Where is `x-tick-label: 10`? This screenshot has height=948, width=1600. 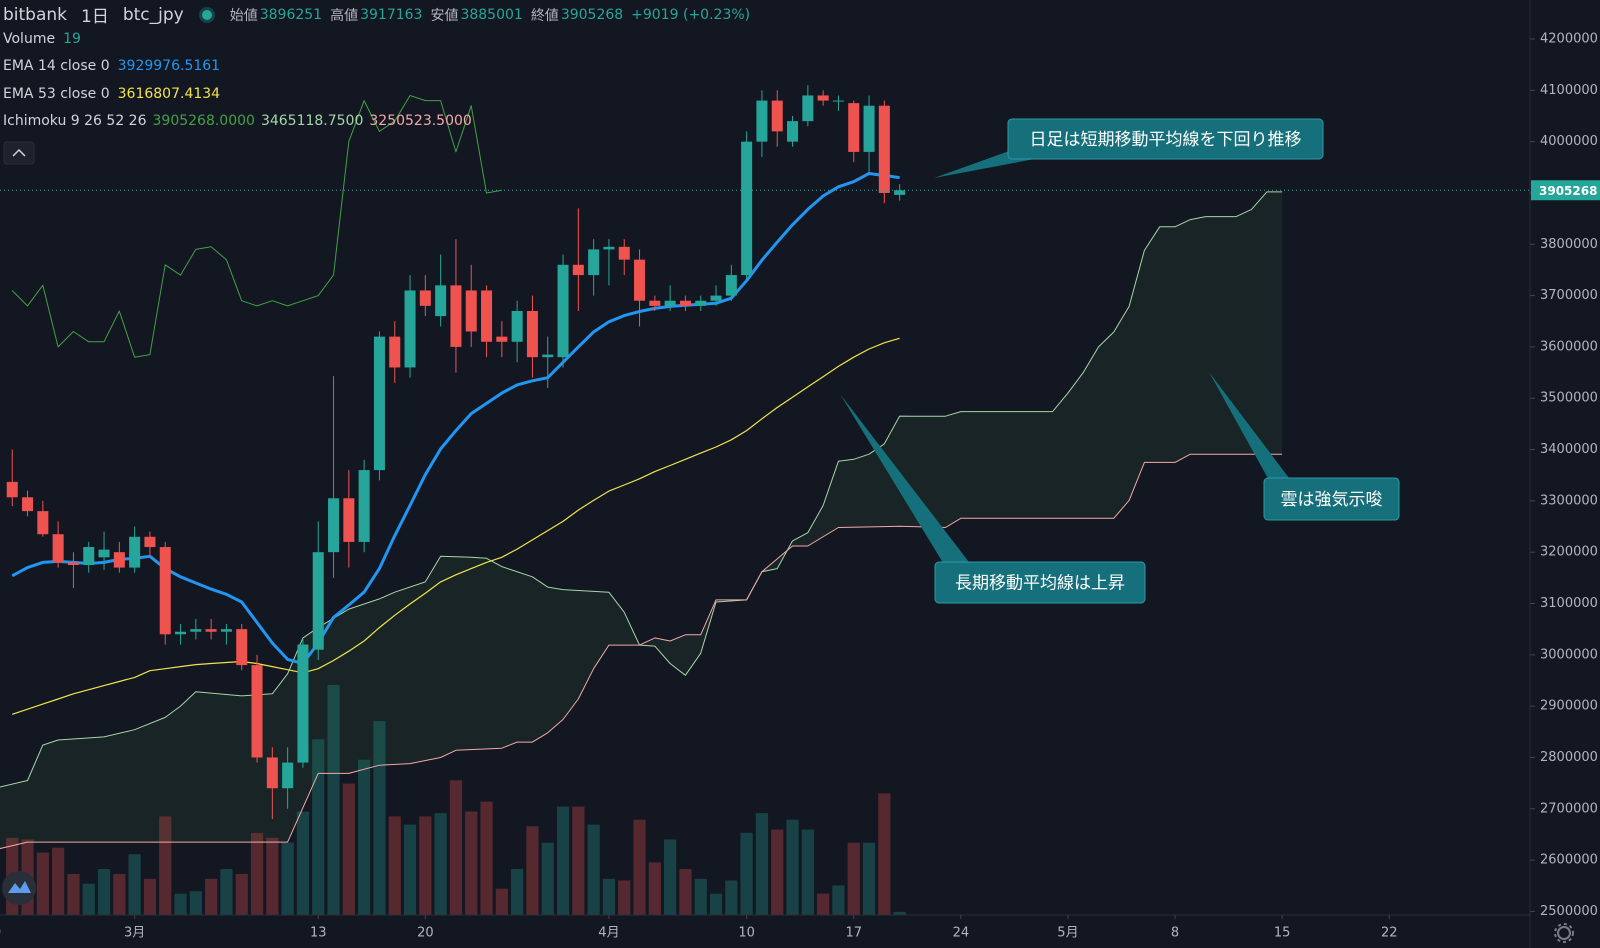
x-tick-label: 10 is located at coordinates (746, 933).